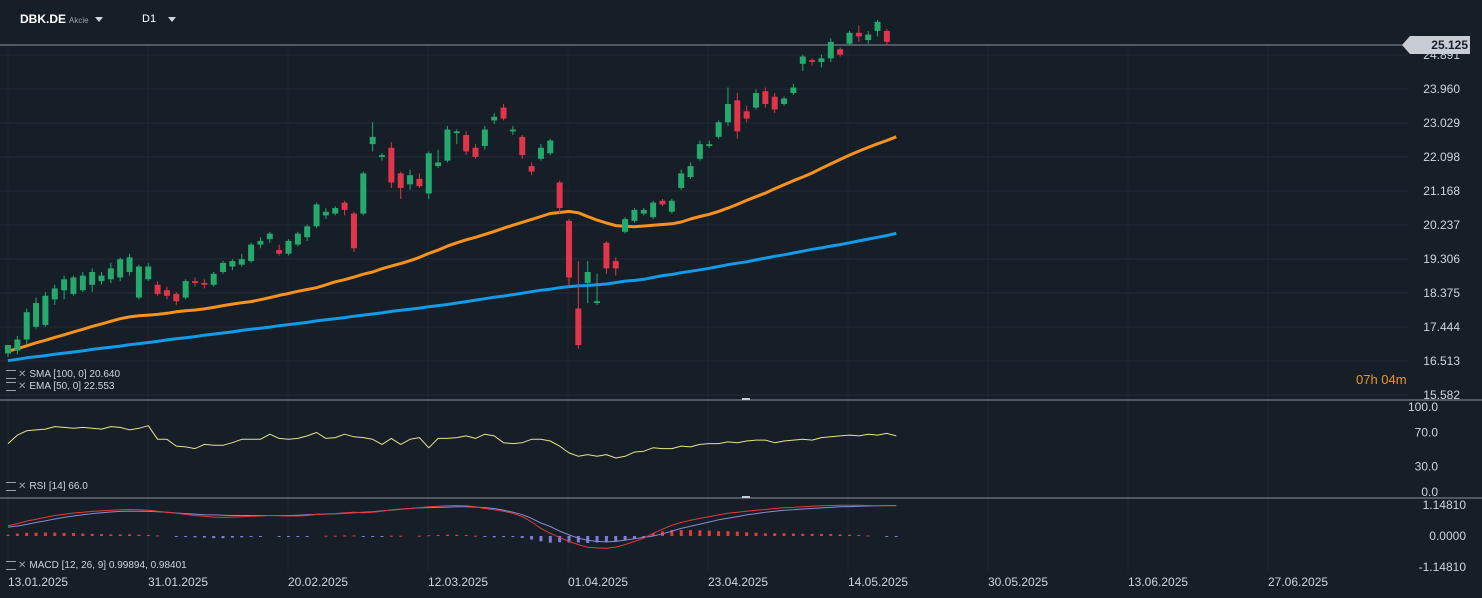 The height and width of the screenshot is (598, 1482). I want to click on macd-line, so click(452, 526).